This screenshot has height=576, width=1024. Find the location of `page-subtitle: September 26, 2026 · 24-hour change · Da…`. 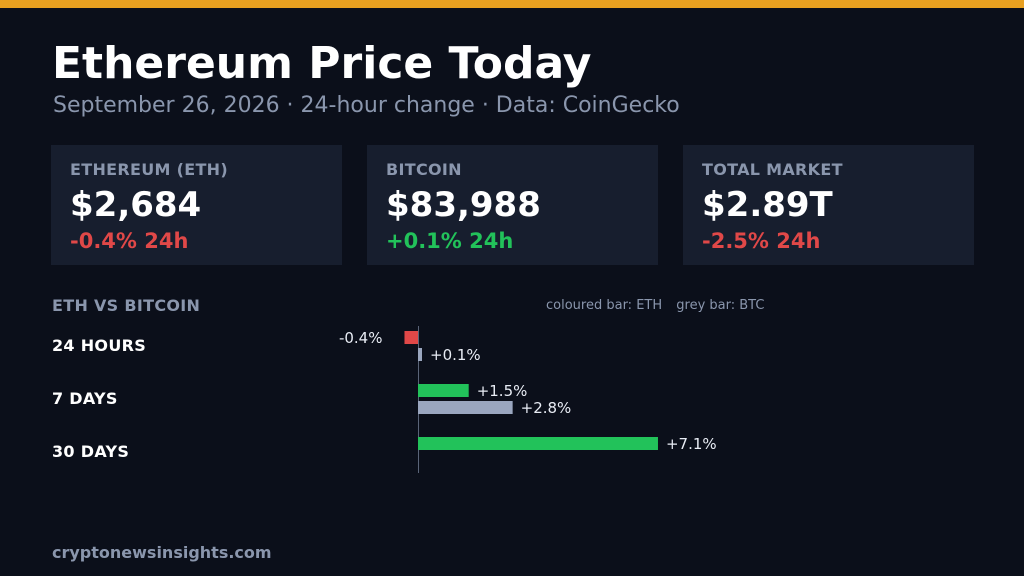

page-subtitle: September 26, 2026 · 24-hour change · Da… is located at coordinates (366, 105).